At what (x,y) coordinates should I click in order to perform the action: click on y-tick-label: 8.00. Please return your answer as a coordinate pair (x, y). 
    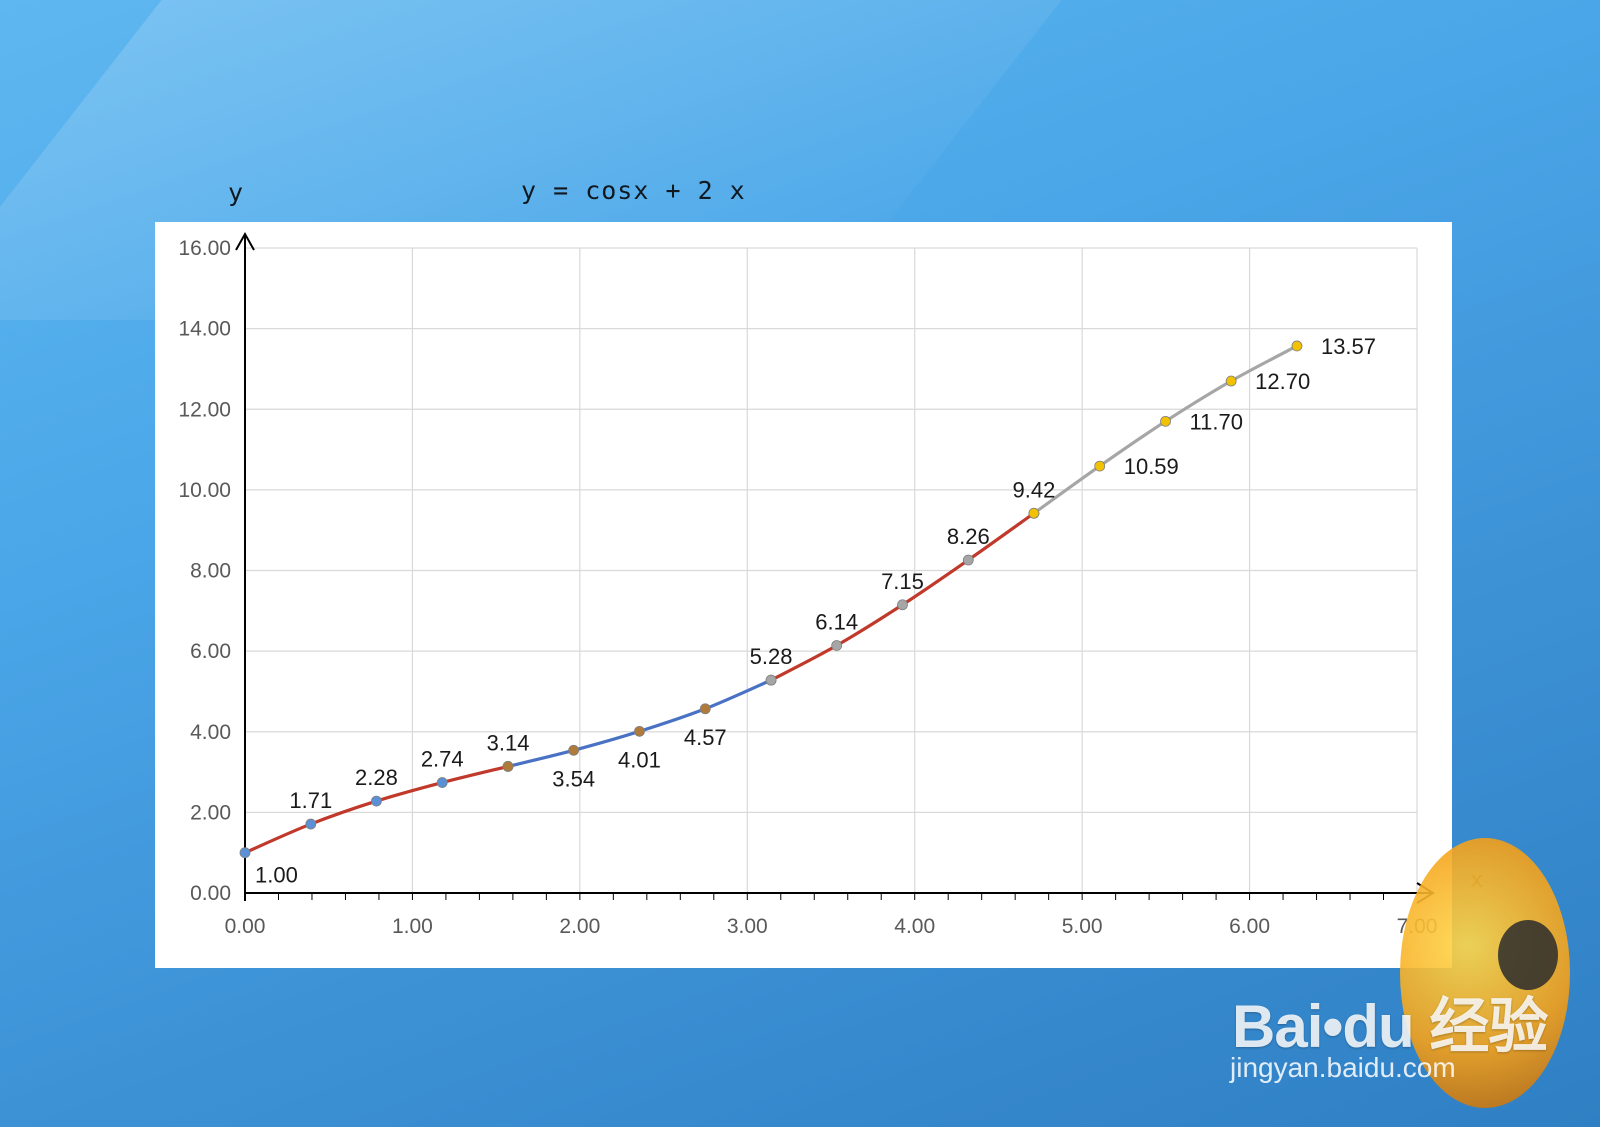
    Looking at the image, I should click on (210, 571).